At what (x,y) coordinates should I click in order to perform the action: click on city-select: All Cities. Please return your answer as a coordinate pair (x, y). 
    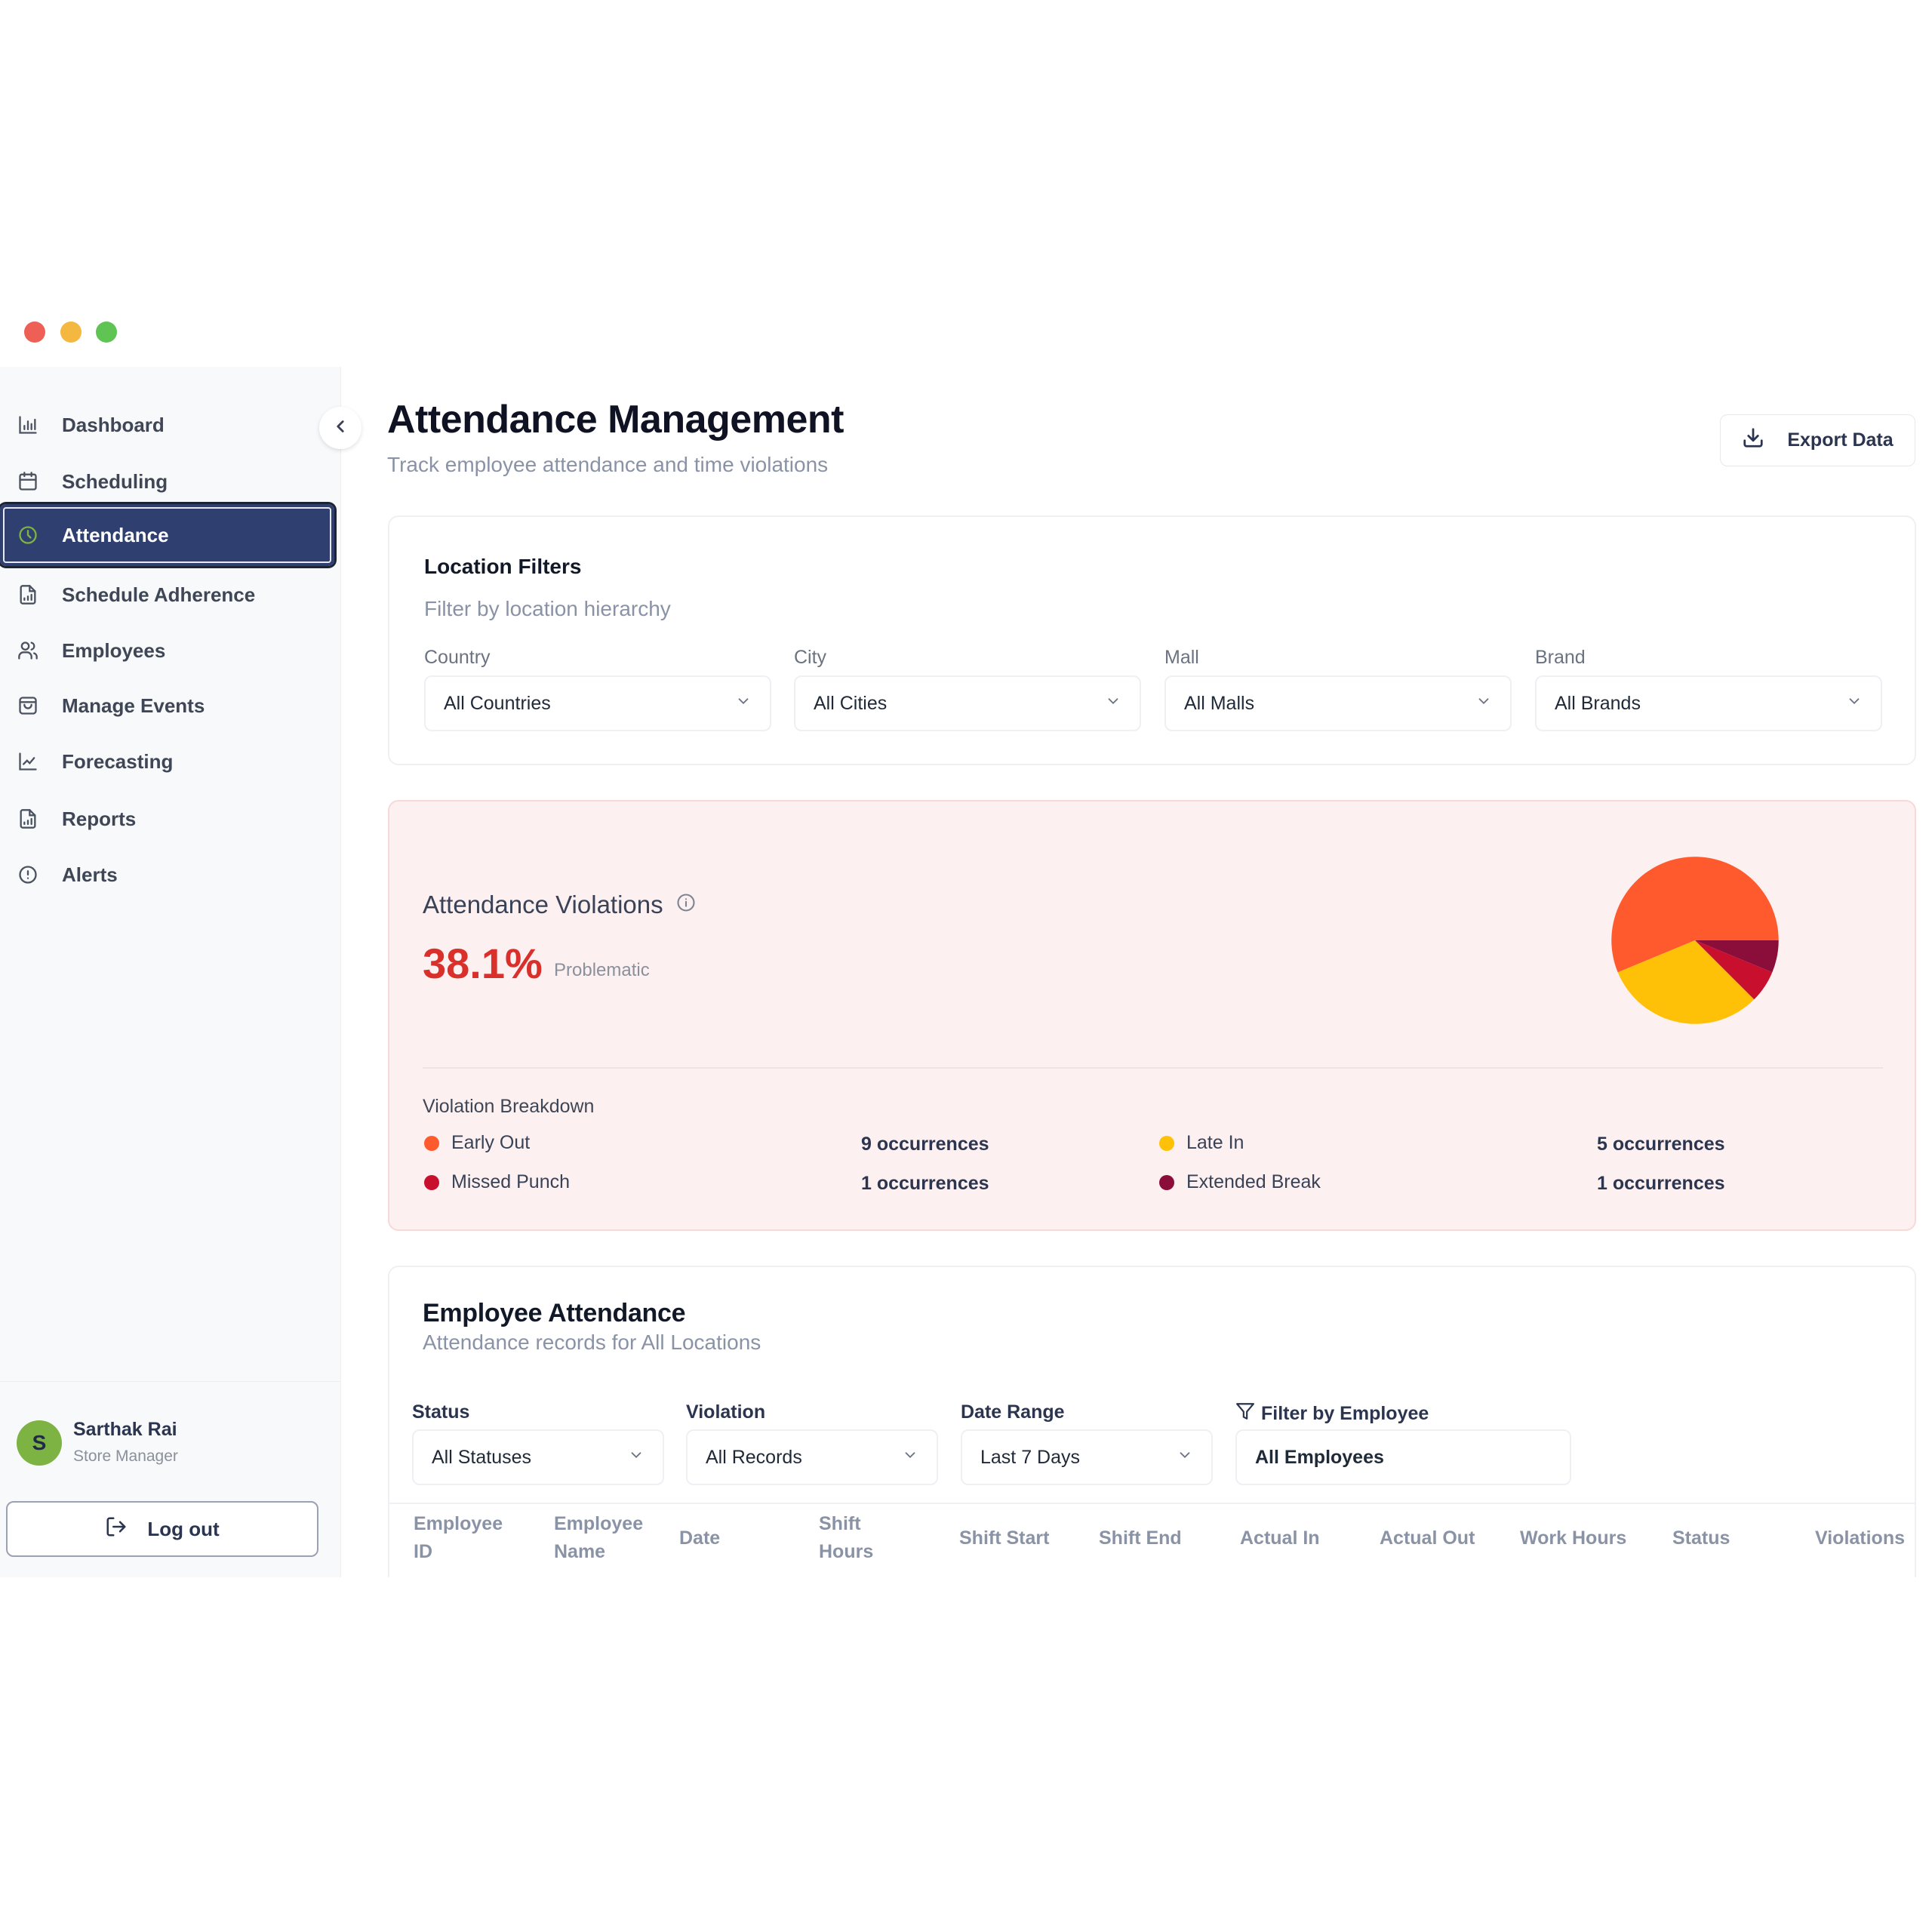
    Looking at the image, I should click on (967, 703).